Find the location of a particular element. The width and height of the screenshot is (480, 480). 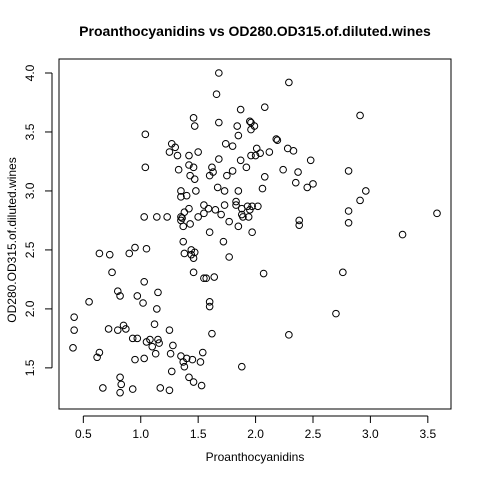

y-tick-label: 3.0 is located at coordinates (30, 190).